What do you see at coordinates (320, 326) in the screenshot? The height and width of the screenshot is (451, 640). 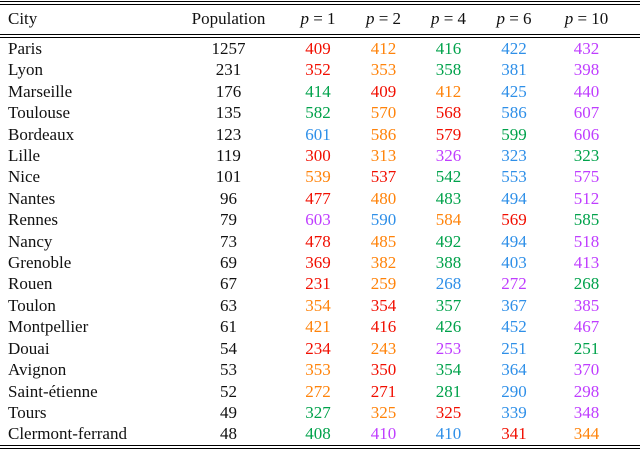 I see `table-row: Montpellier 61 421 416 426 452 467` at bounding box center [320, 326].